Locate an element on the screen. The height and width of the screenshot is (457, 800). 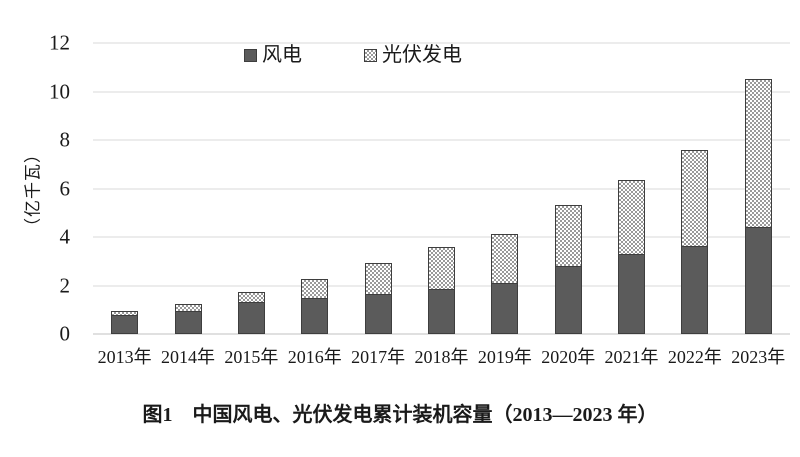
x-tick-label-2015年: 2015年 is located at coordinates (251, 357).